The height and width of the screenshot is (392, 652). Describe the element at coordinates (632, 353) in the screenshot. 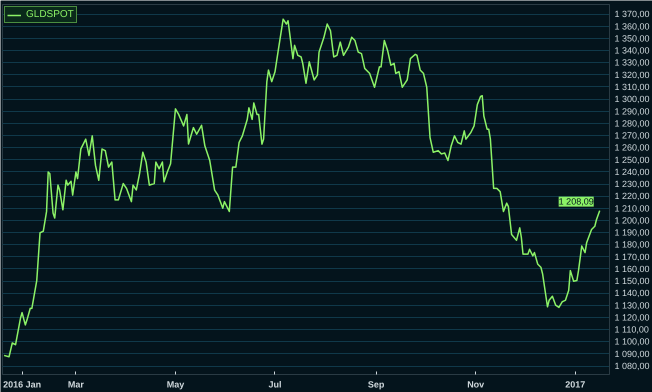

I see `y-tick-label: 1 090,00` at that location.